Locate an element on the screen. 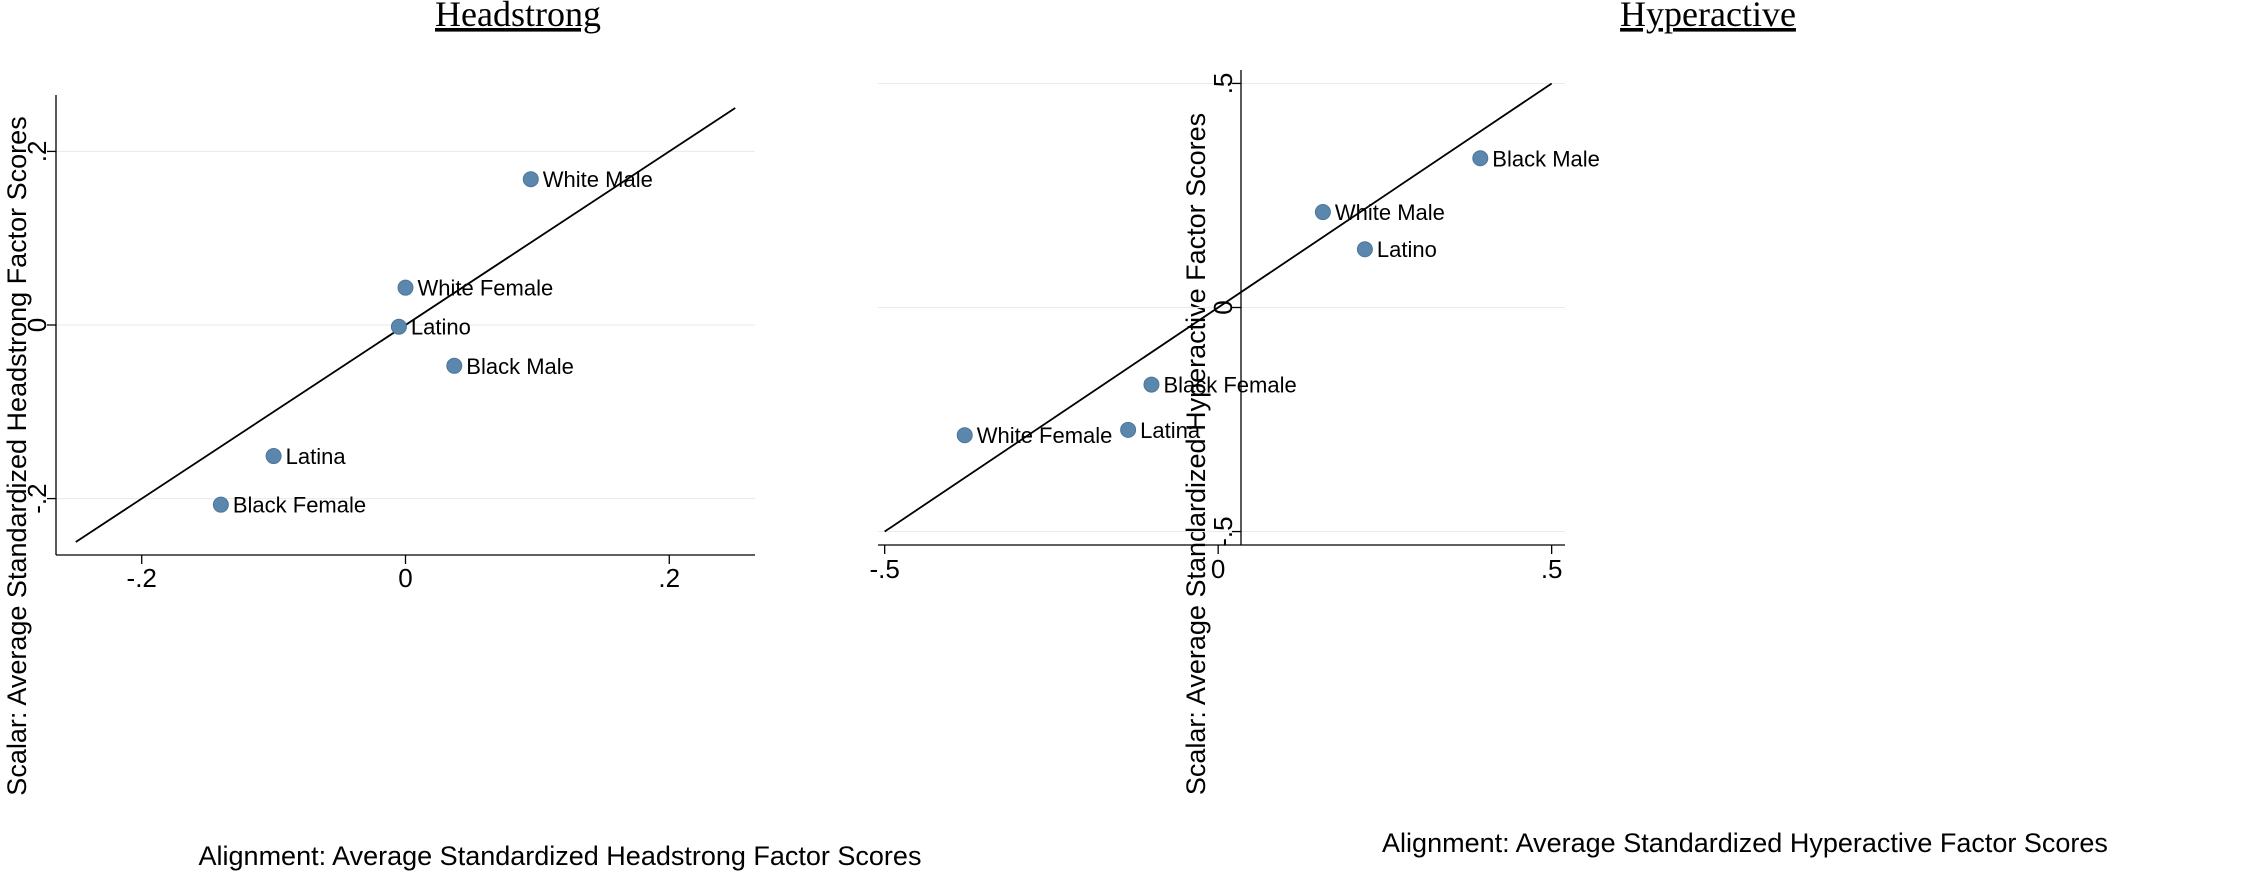  x-tick-label: -.5 is located at coordinates (884, 569).